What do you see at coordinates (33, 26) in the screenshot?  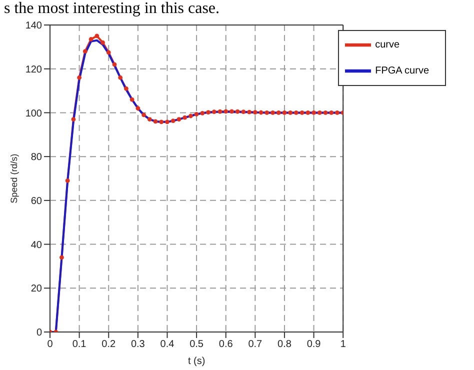 I see `y-tick-label: 140` at bounding box center [33, 26].